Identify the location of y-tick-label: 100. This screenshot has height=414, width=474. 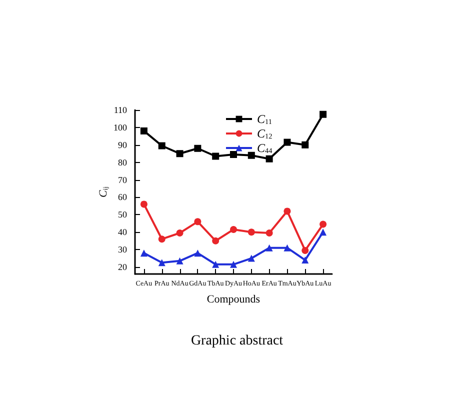
(121, 127).